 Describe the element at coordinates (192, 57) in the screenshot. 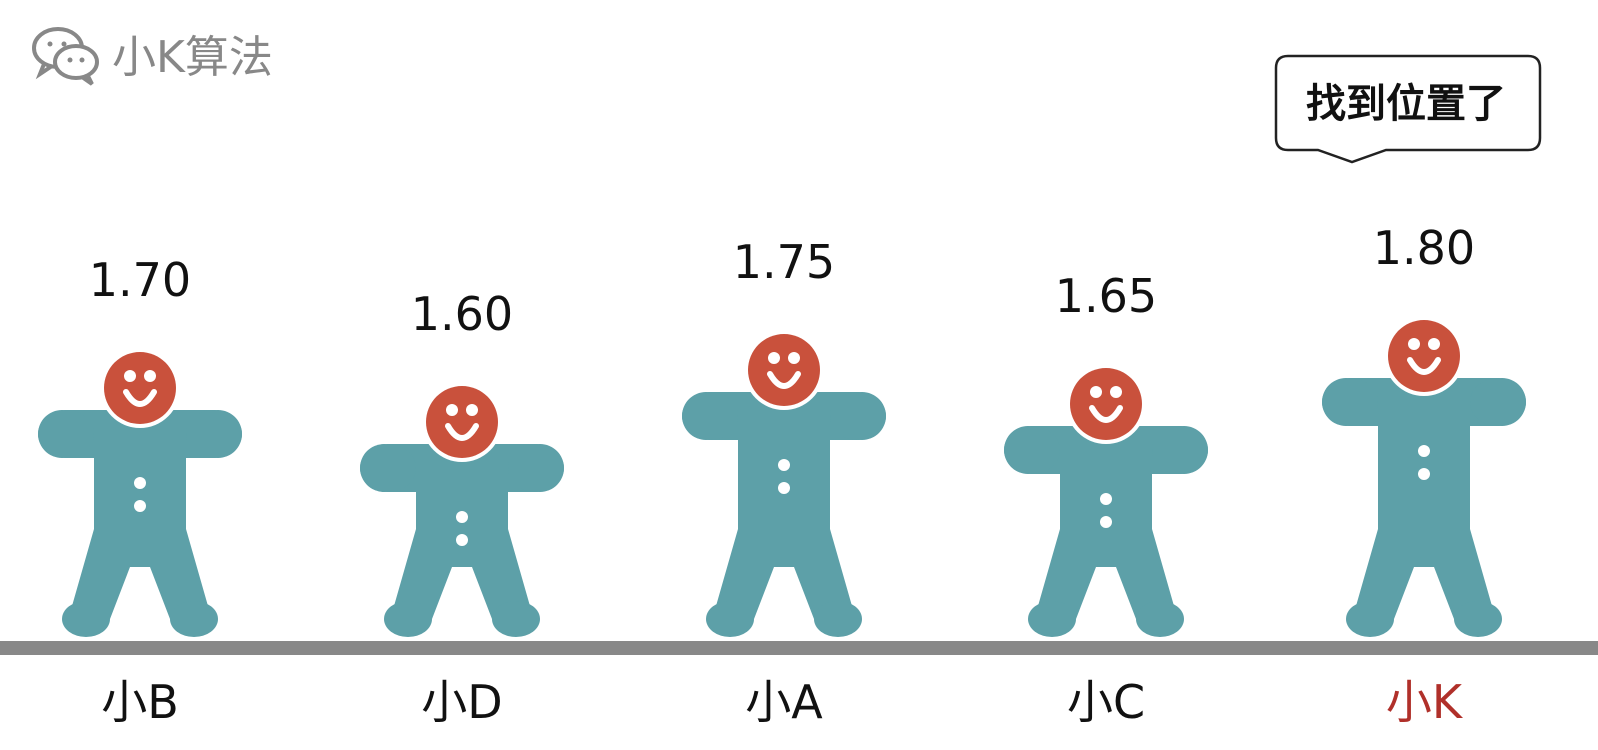

I see `brand-name: 小K算法` at that location.